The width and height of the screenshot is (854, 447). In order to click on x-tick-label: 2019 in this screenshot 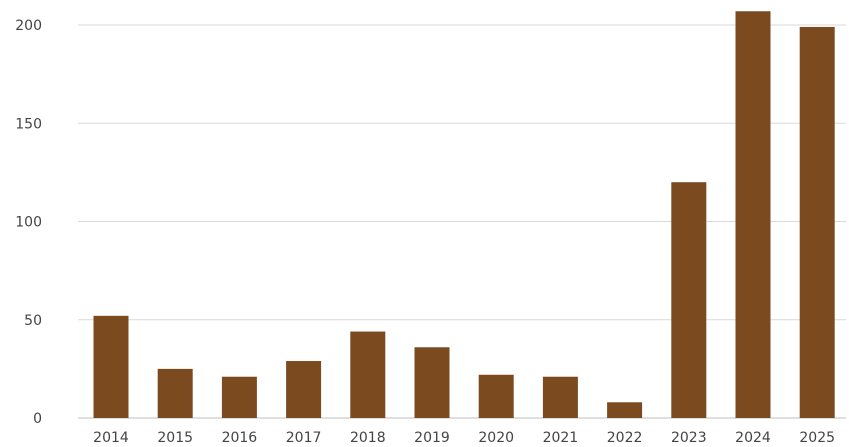, I will do `click(432, 438)`.